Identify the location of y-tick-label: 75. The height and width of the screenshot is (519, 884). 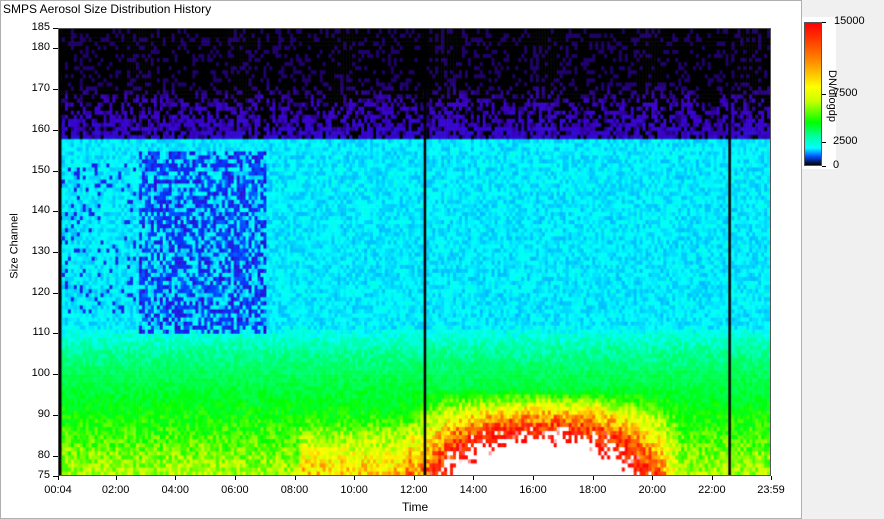
(43, 475).